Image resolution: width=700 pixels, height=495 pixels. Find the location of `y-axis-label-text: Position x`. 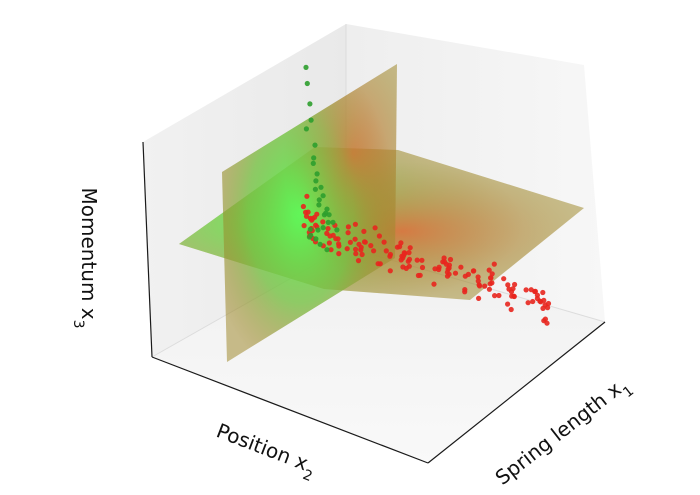

y-axis-label-text: Position x is located at coordinates (262, 446).